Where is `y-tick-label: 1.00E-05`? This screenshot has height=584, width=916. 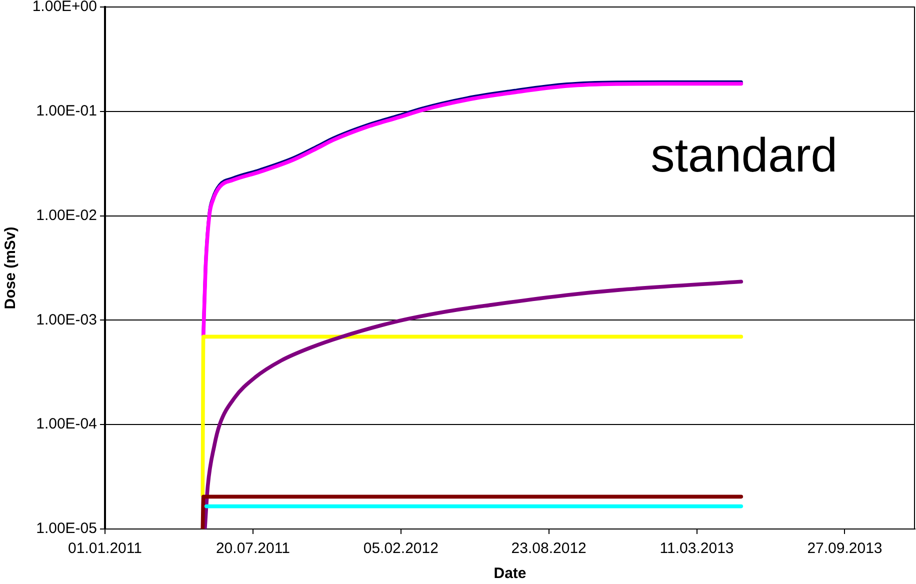 y-tick-label: 1.00E-05 is located at coordinates (66, 529).